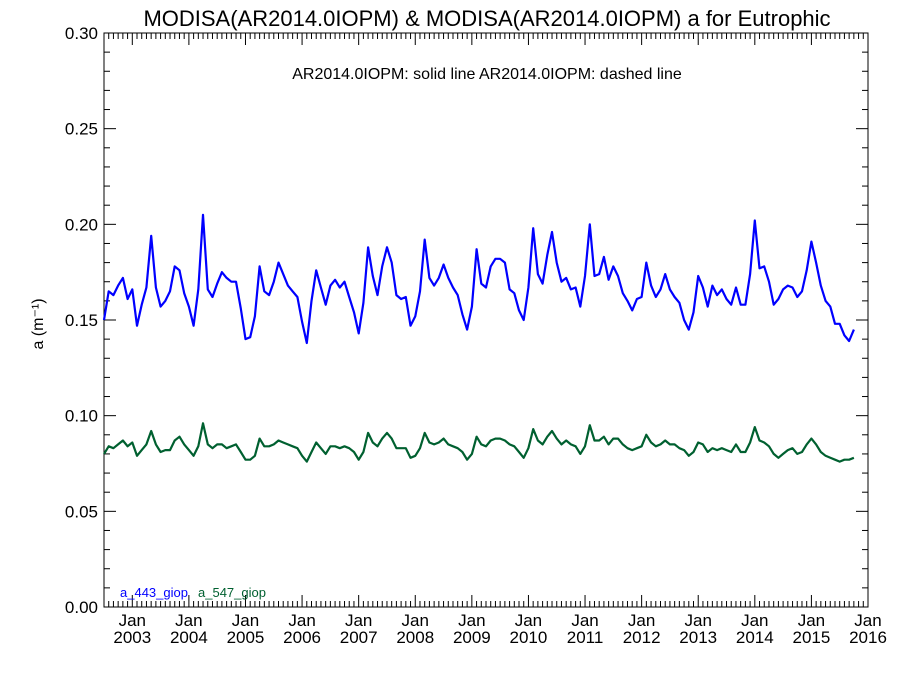  I want to click on x-tick-label-year: 2010, so click(529, 637).